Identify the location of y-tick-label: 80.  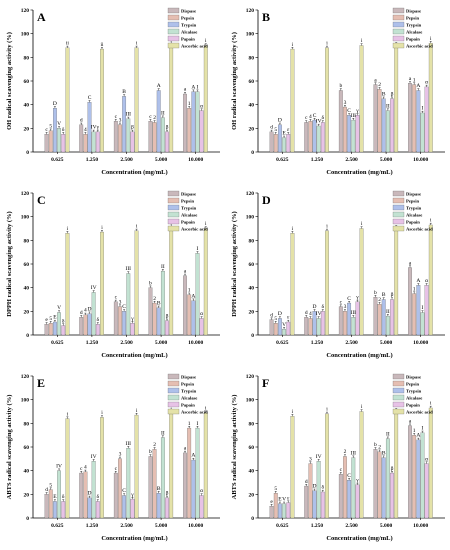
(252, 424).